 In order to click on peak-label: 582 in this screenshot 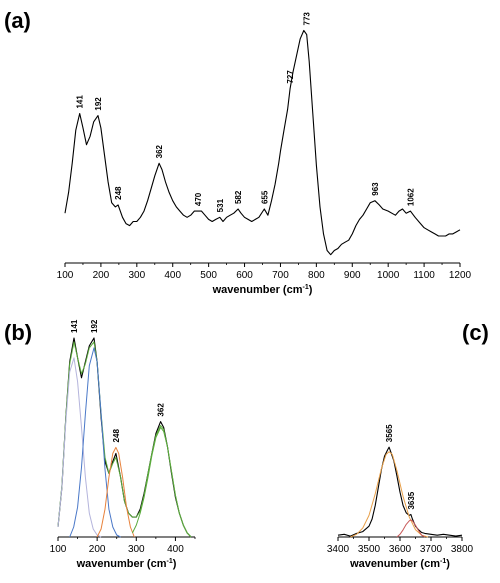, I will do `click(238, 197)`.